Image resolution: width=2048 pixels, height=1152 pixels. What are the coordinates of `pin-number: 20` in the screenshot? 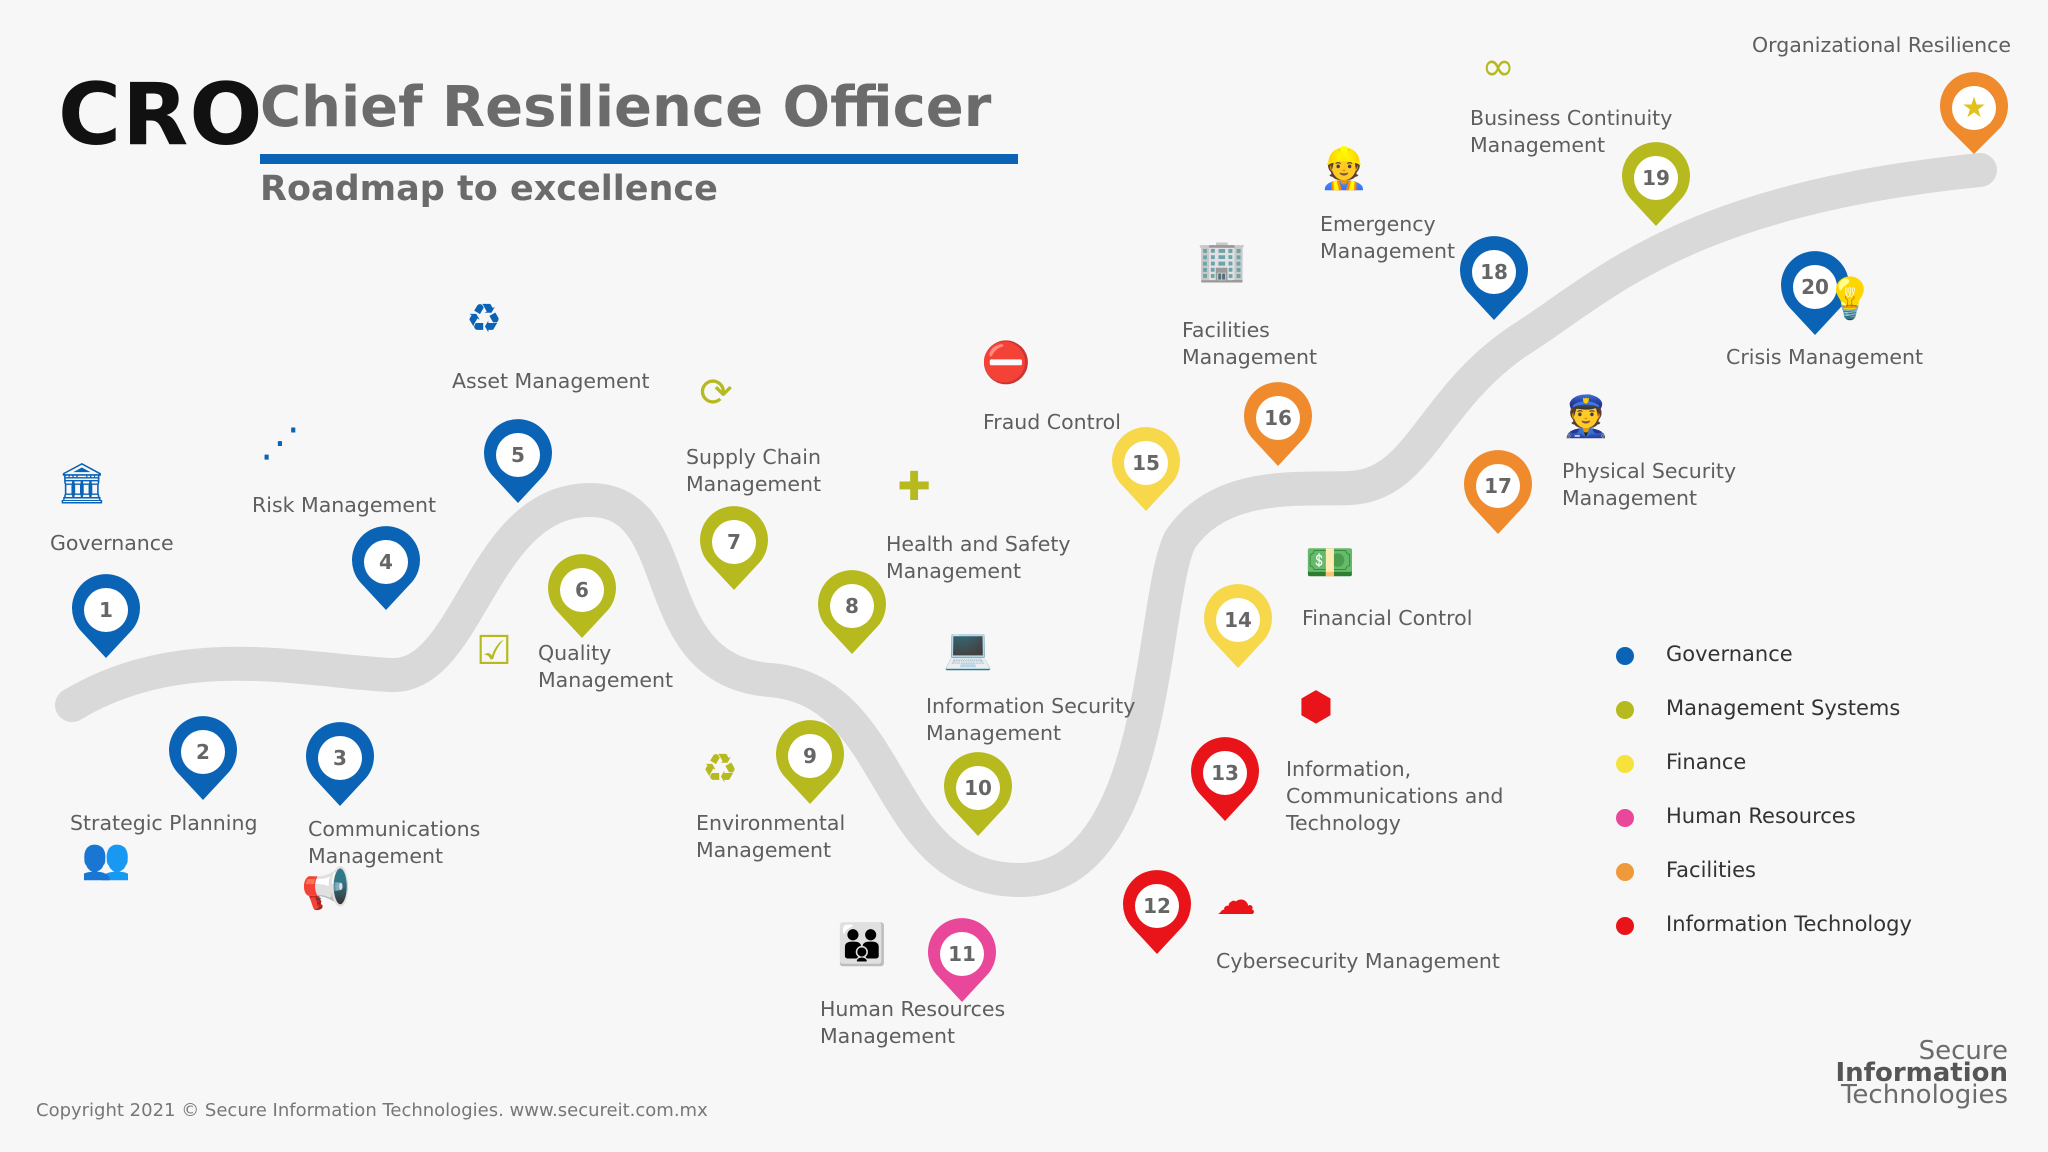 It's located at (1815, 287).